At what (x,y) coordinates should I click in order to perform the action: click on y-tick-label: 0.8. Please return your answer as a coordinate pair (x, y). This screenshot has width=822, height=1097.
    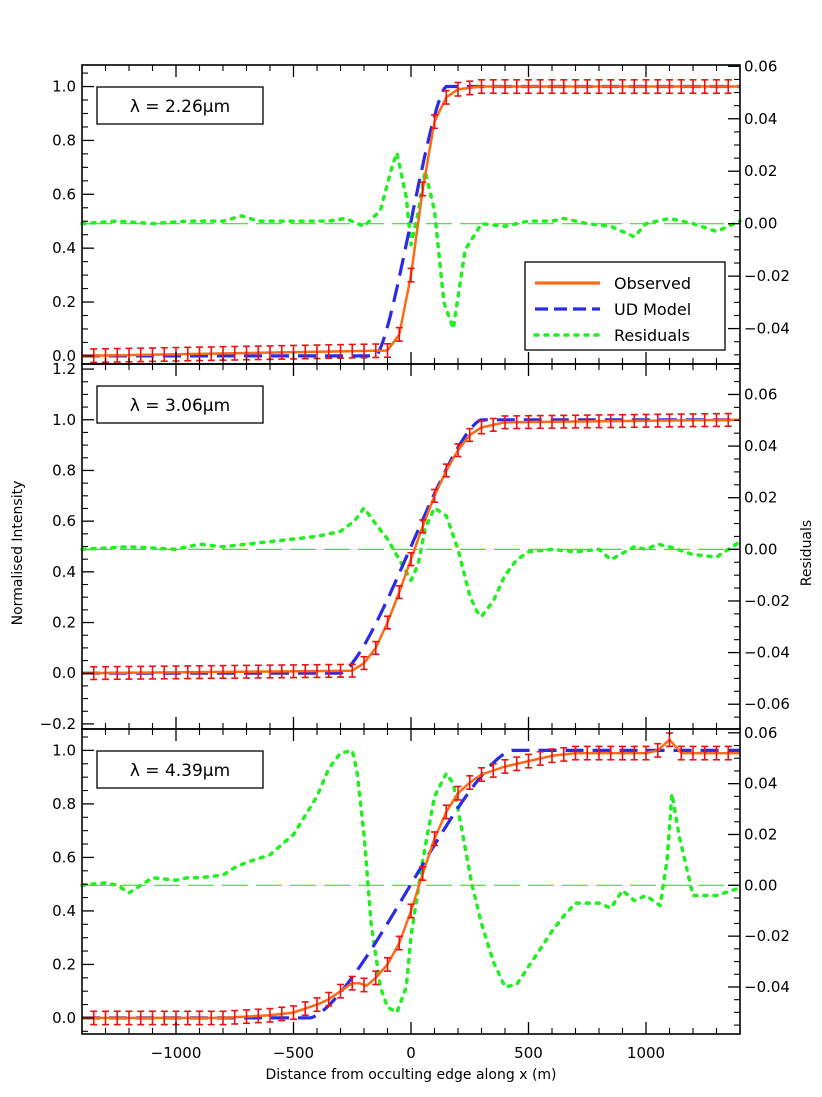
    Looking at the image, I should click on (64, 804).